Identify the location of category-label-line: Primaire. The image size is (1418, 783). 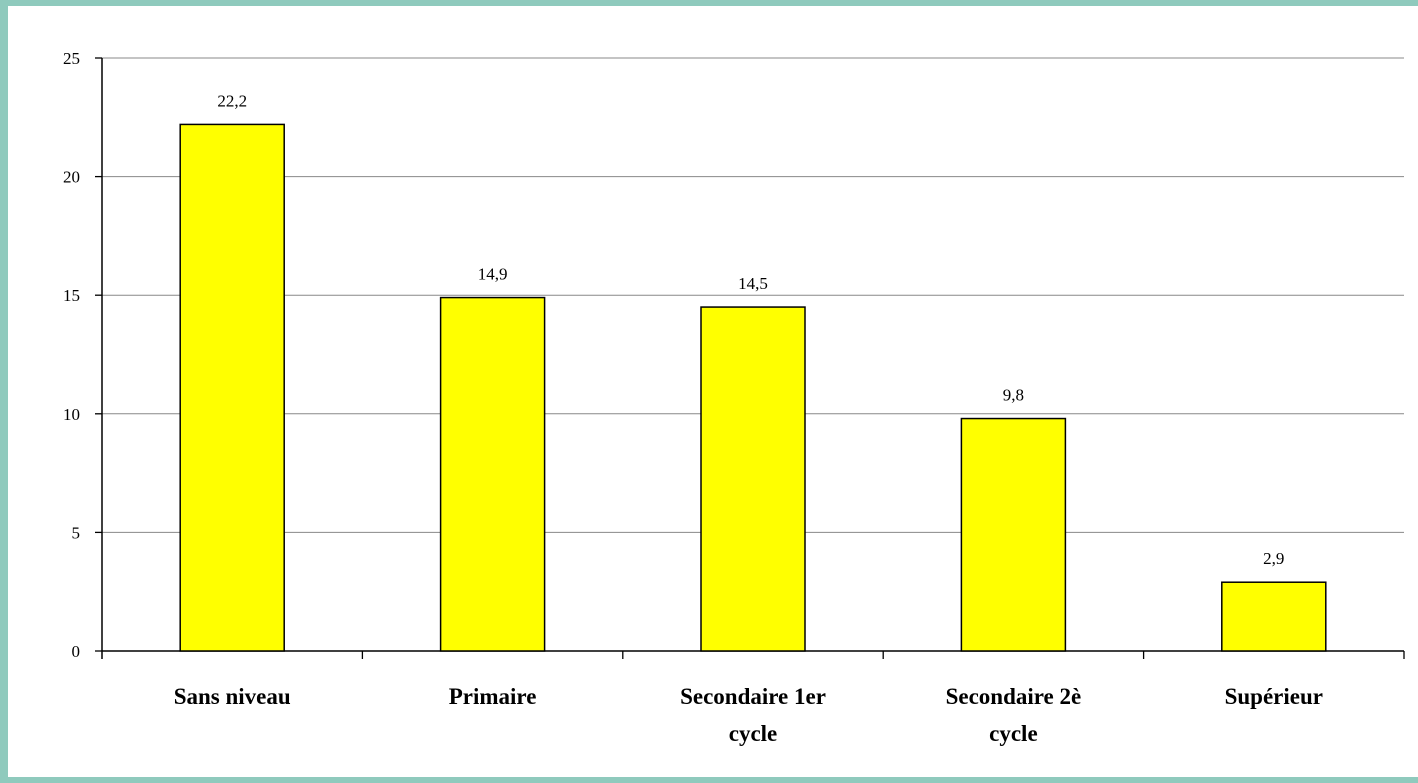
(493, 696).